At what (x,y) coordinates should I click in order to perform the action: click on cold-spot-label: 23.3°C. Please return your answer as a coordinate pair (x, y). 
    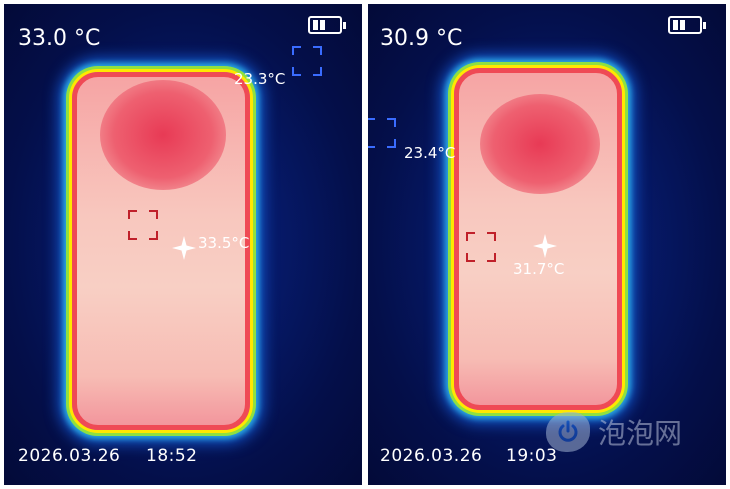
    Looking at the image, I should click on (260, 79).